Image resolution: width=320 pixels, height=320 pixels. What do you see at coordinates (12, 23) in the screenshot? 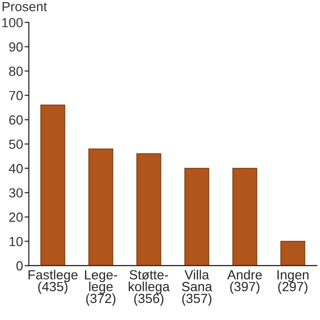
I see `y-tick-label: 100` at bounding box center [12, 23].